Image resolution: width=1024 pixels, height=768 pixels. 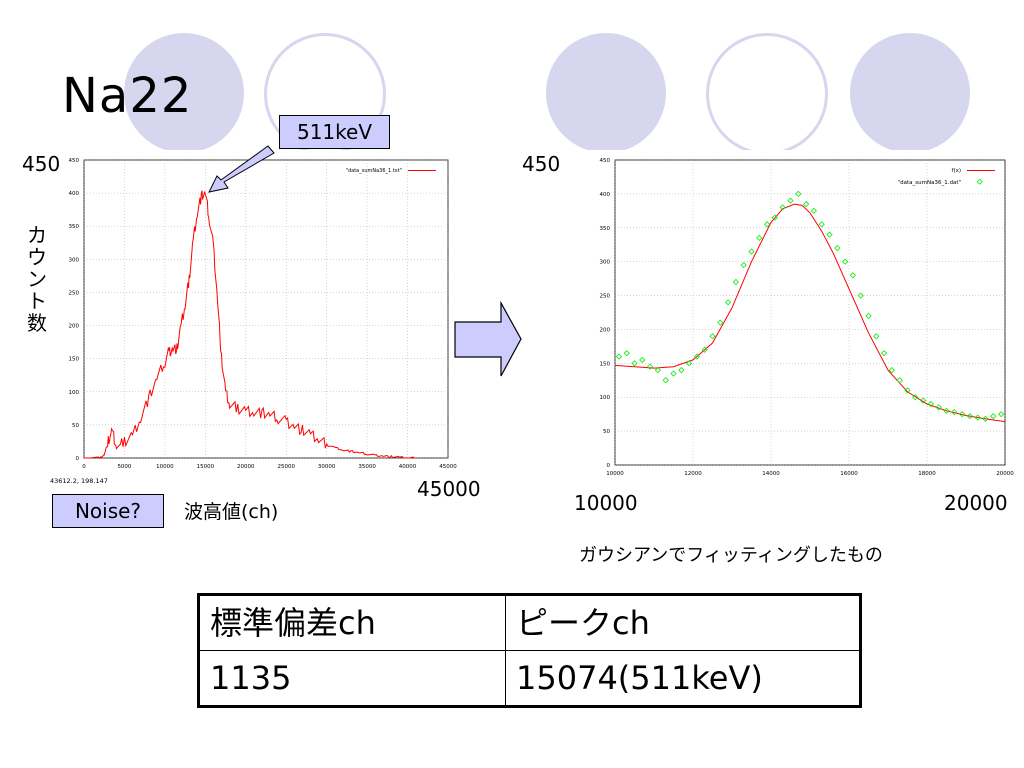 I want to click on left-xtick-label: 5000, so click(x=124, y=467).